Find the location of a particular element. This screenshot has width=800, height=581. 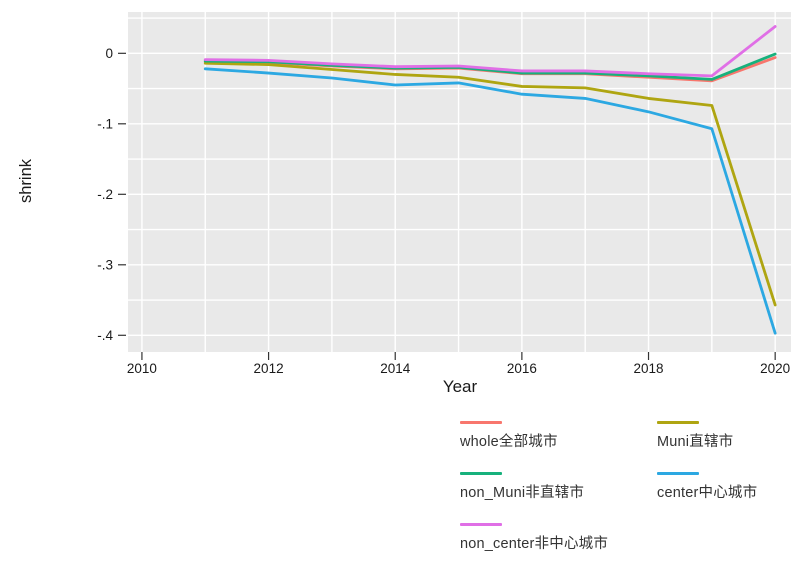

x-axis-title: Year is located at coordinates (460, 386).